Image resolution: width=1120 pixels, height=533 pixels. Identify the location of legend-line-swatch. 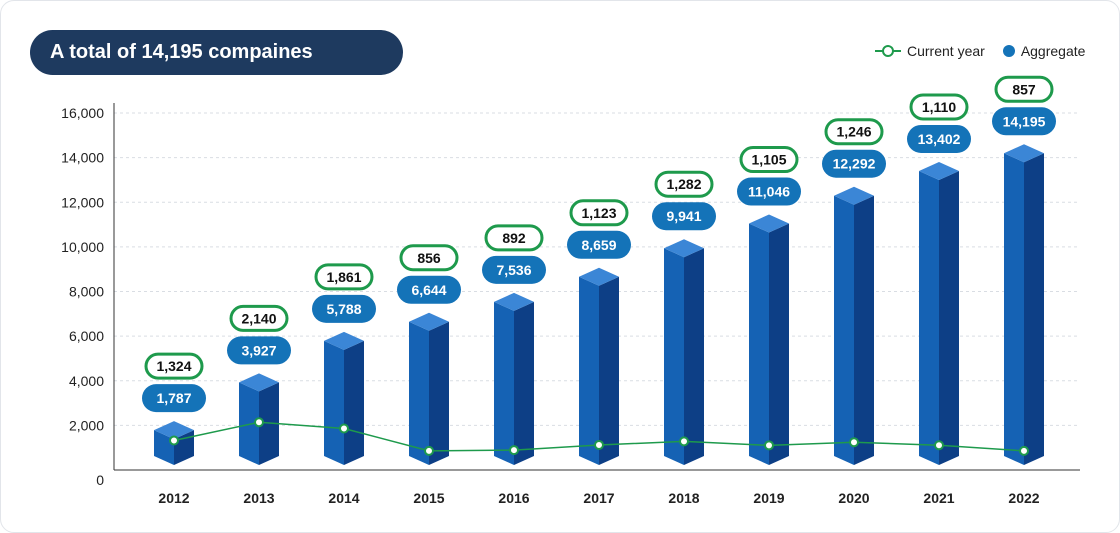
(888, 51).